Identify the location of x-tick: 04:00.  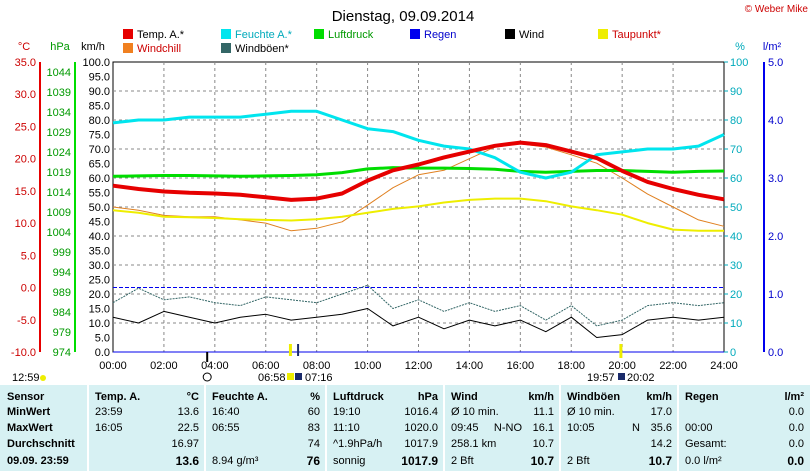
(215, 366).